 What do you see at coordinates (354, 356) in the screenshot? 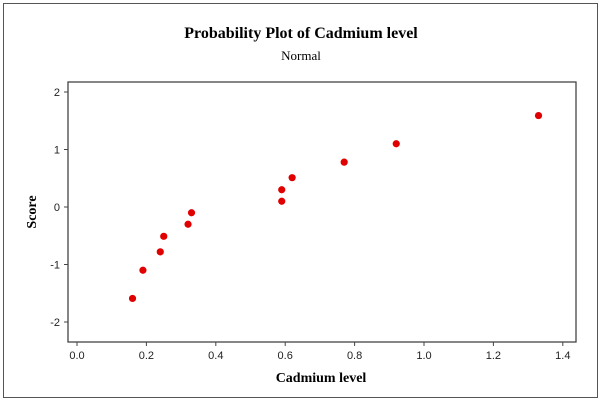
I see `x-tick-label: 0.8` at bounding box center [354, 356].